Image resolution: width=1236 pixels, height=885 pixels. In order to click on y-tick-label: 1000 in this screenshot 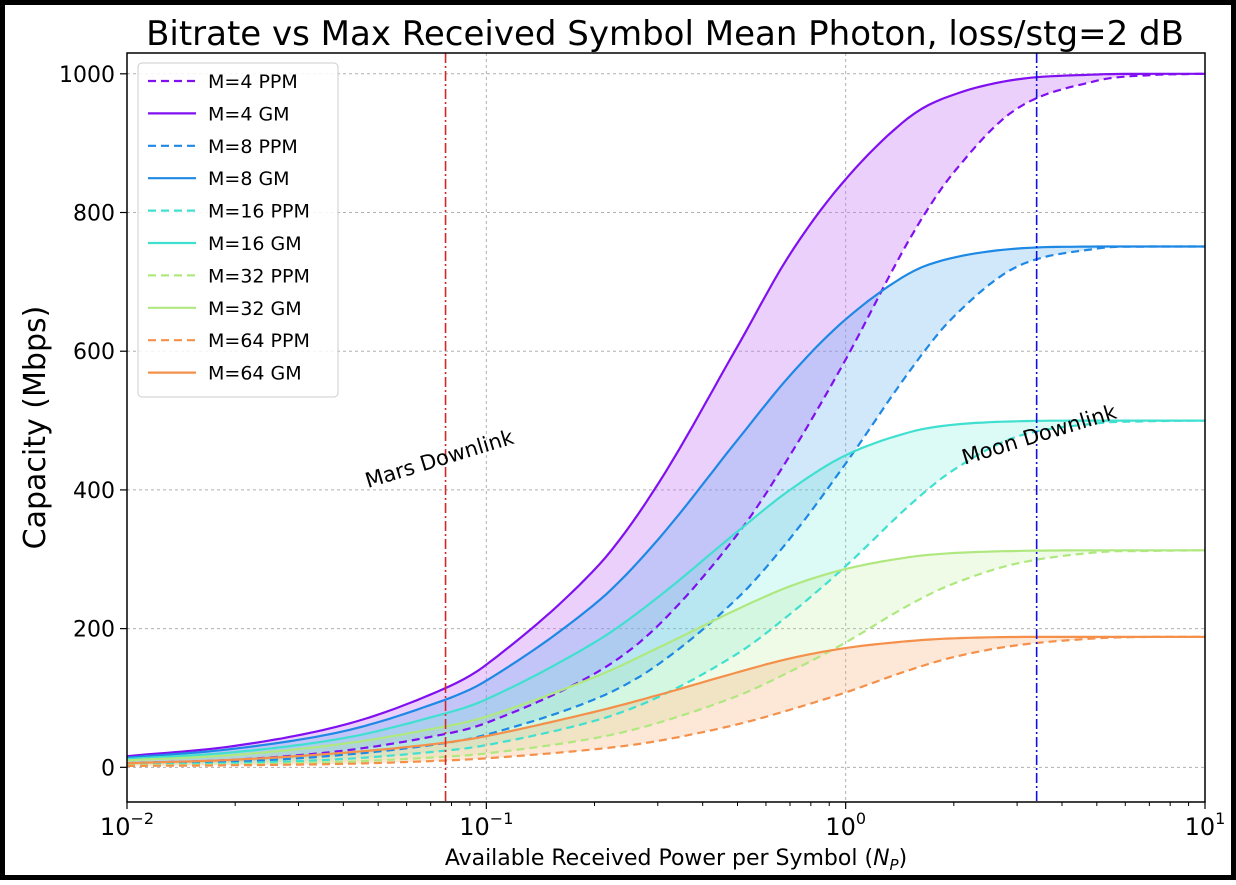, I will do `click(87, 75)`.